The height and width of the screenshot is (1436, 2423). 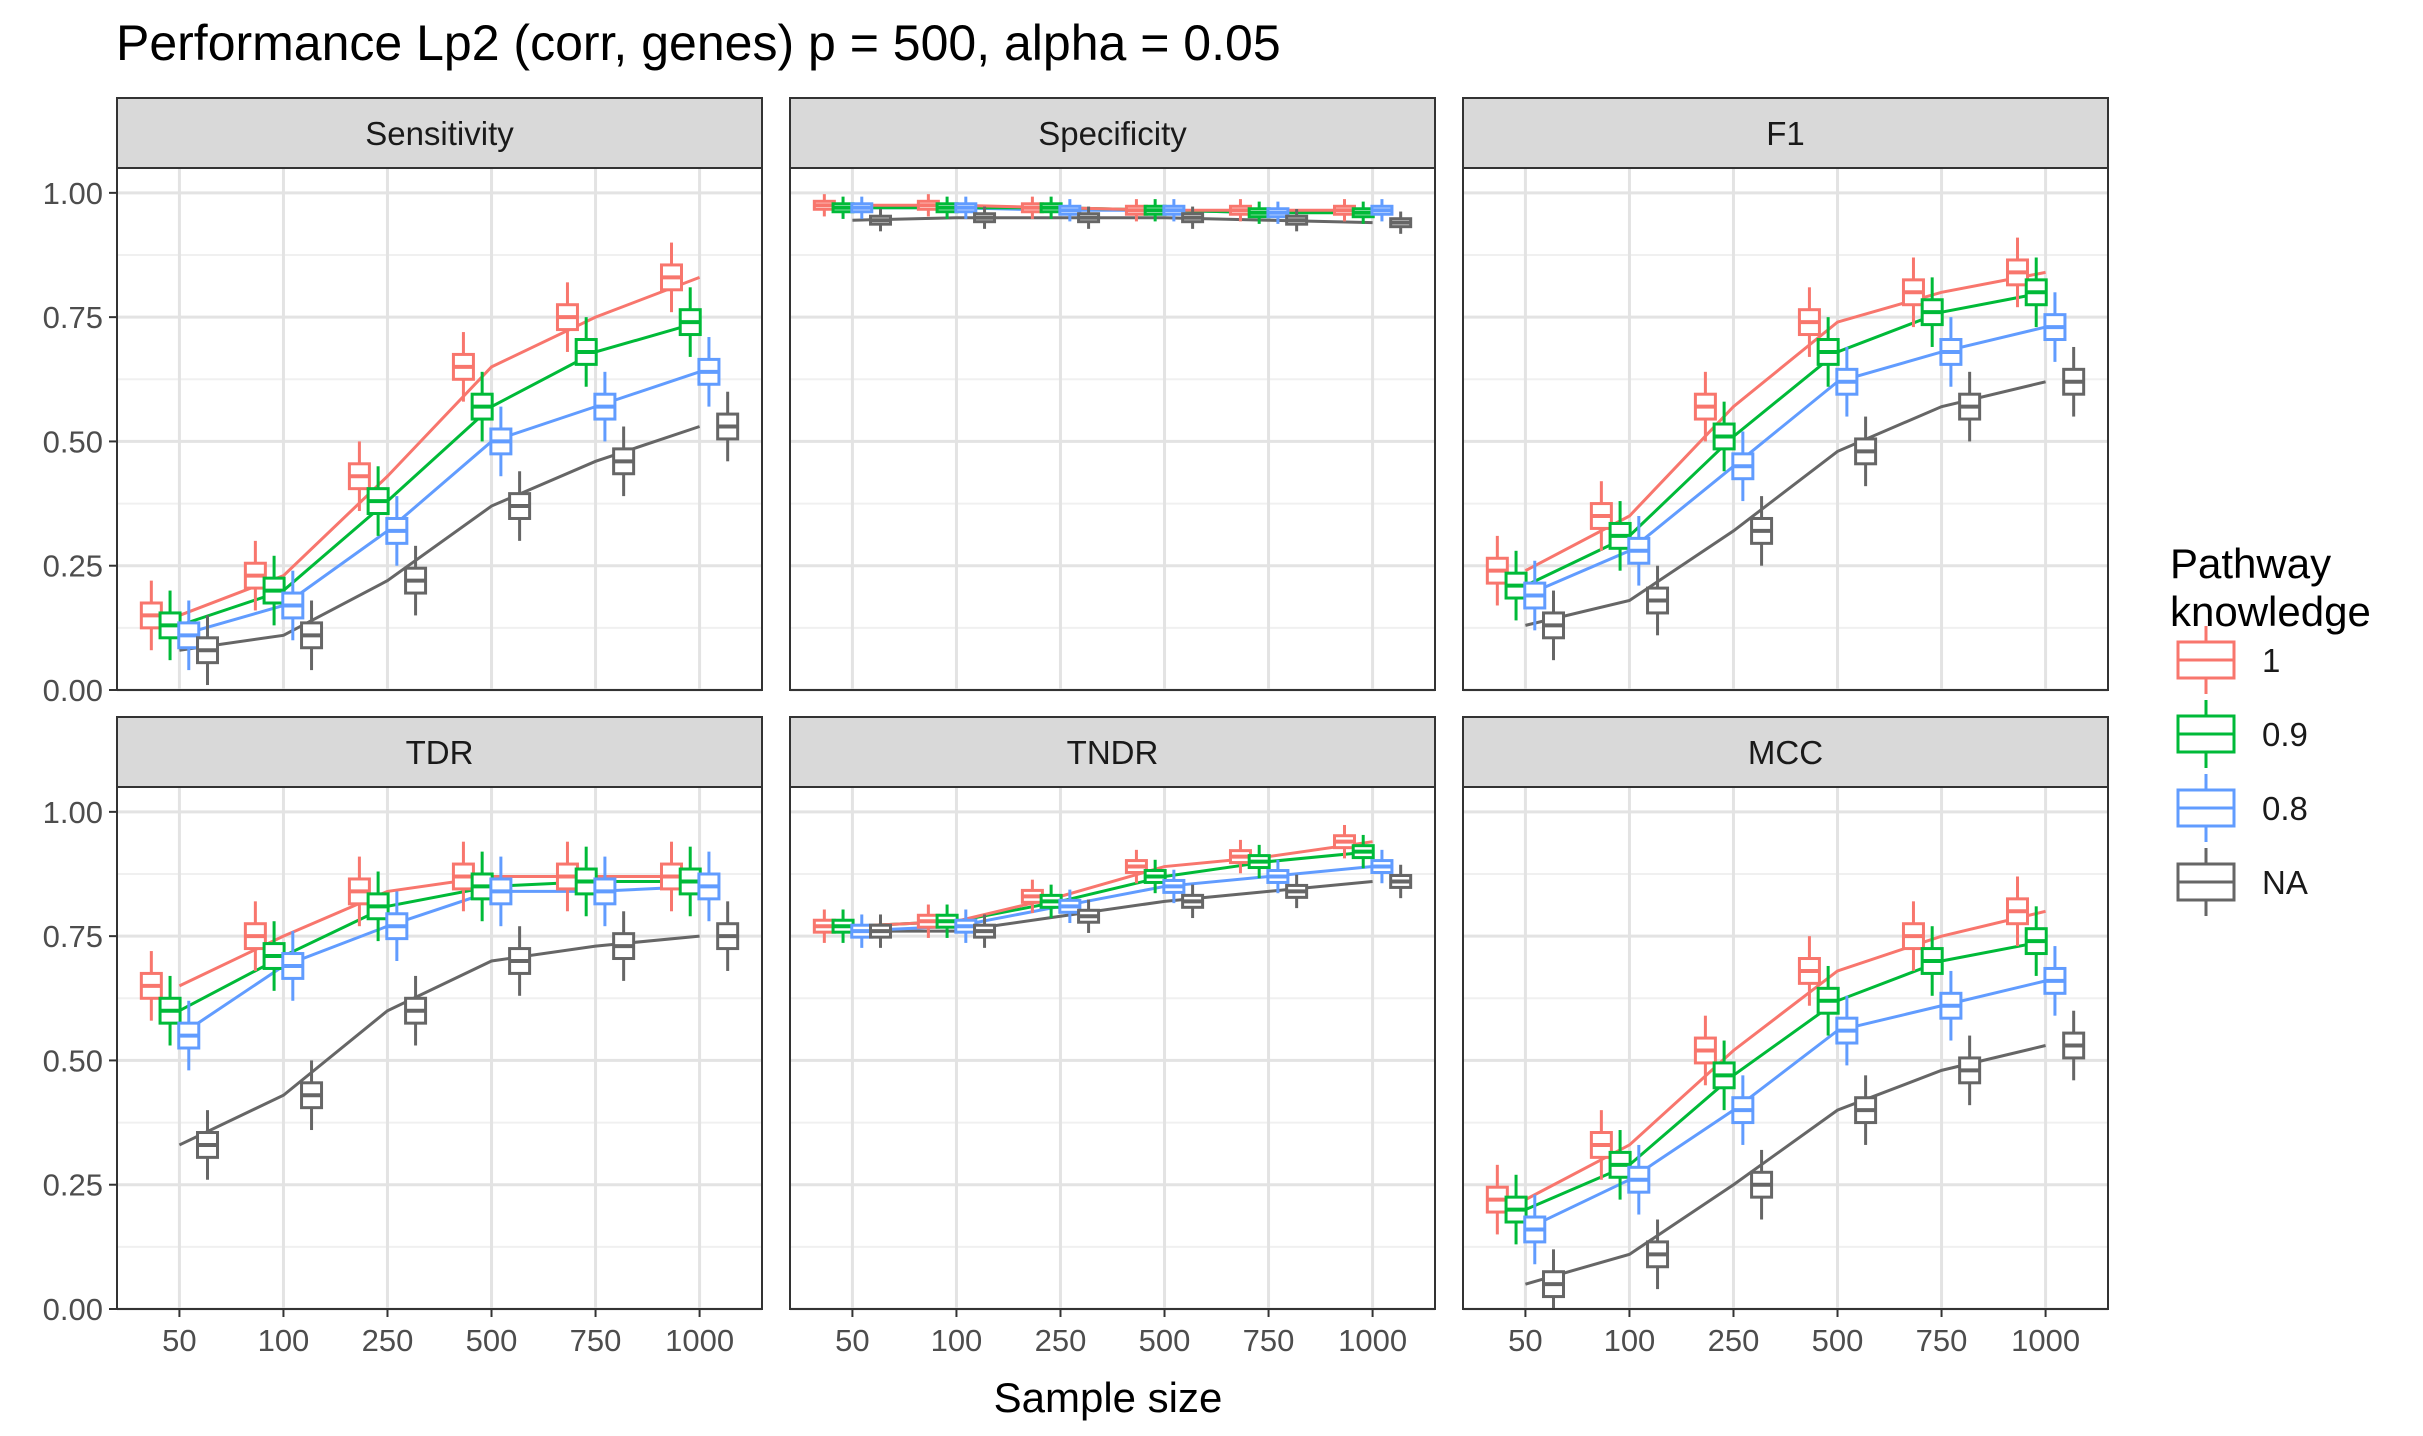 I want to click on y-tick-label: 0.50, so click(x=73, y=1060).